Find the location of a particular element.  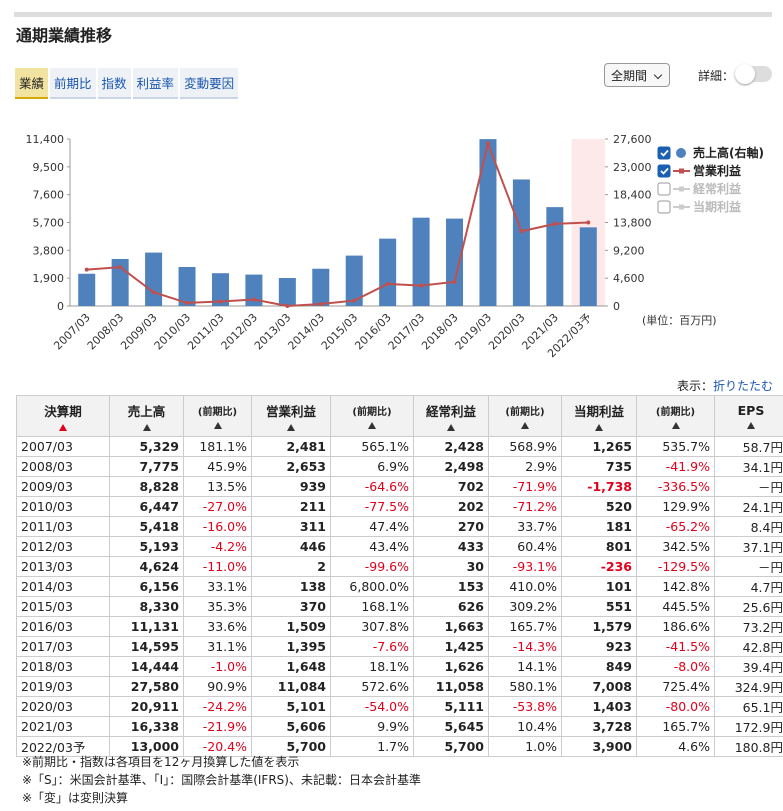

collapse-link: 折りたたむ is located at coordinates (742, 386).